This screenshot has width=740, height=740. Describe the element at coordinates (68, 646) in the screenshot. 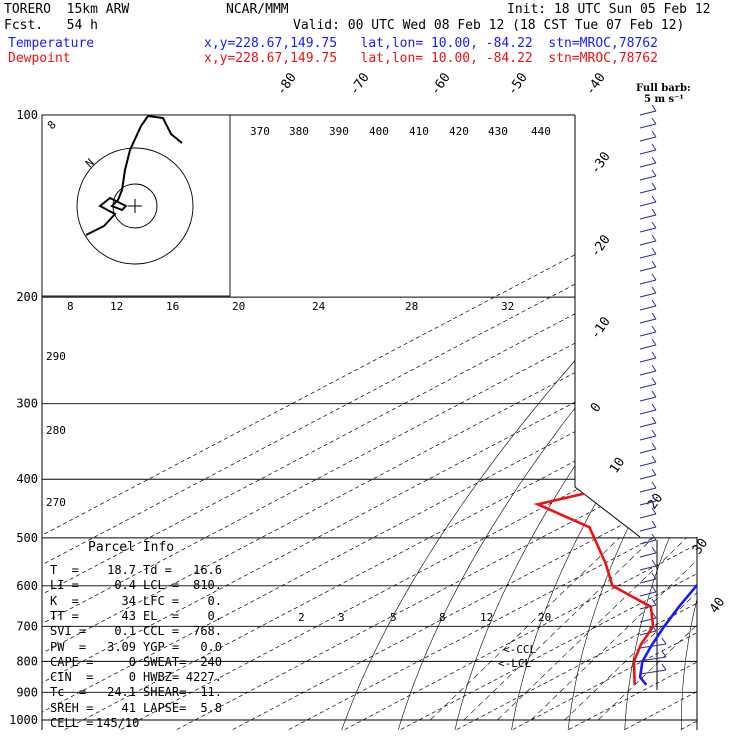

I see `parcel-info-cell: PW =` at that location.